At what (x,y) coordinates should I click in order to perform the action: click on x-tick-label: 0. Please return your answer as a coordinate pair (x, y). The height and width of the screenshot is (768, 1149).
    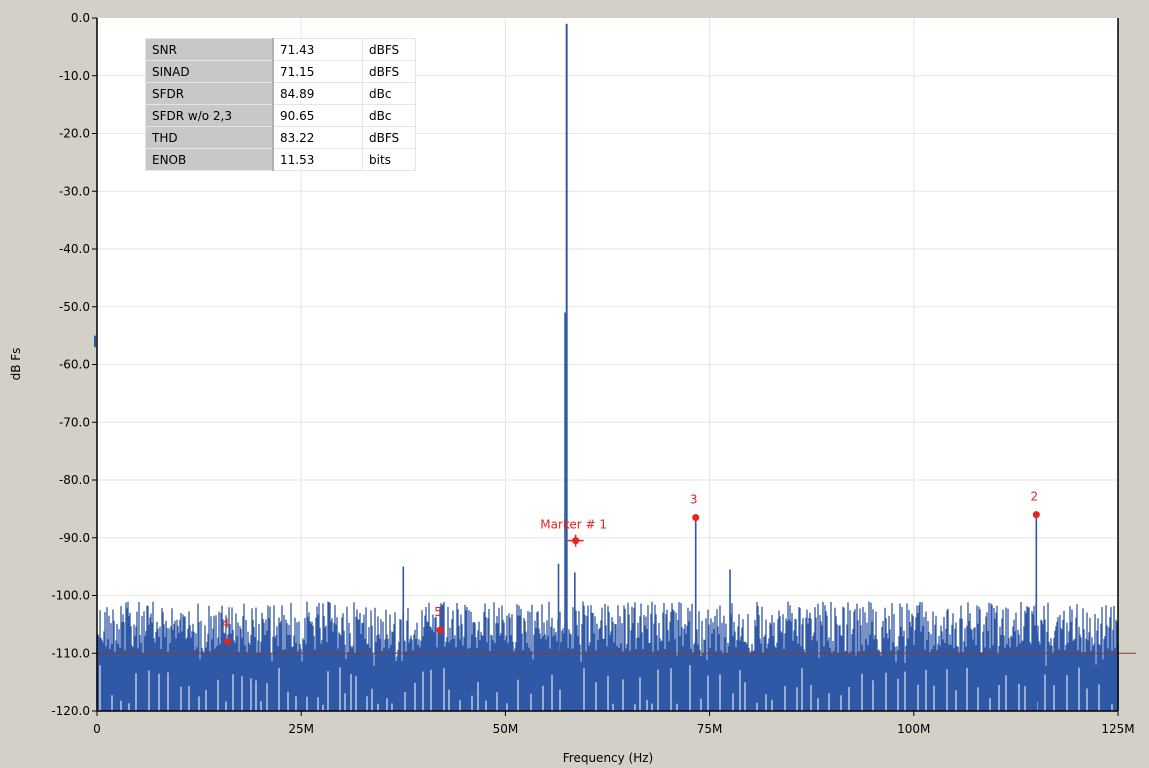
    Looking at the image, I should click on (97, 729).